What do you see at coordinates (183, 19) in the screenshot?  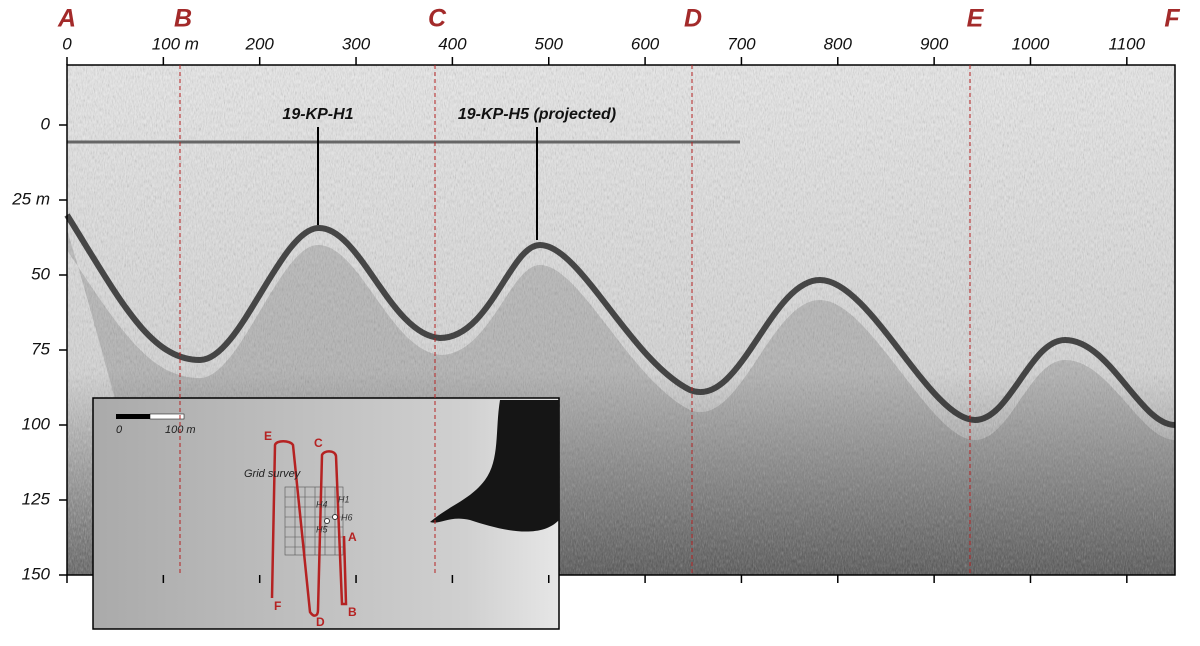 I see `section-label: B` at bounding box center [183, 19].